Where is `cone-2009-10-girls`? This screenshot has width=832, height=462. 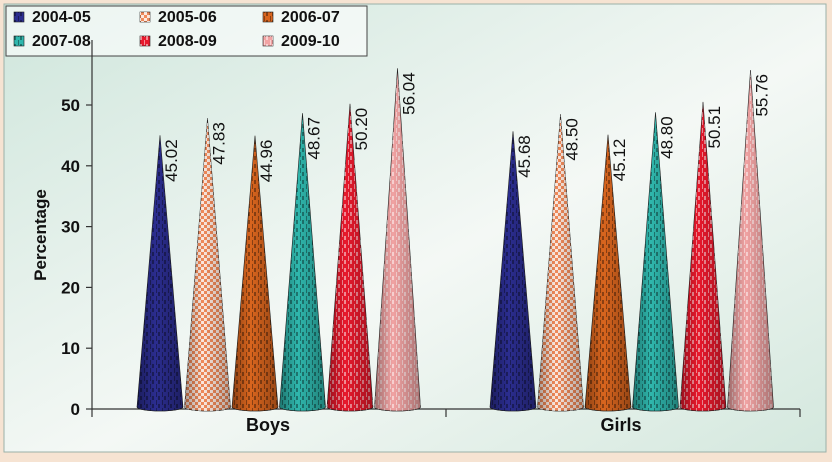
cone-2009-10-girls is located at coordinates (750, 240).